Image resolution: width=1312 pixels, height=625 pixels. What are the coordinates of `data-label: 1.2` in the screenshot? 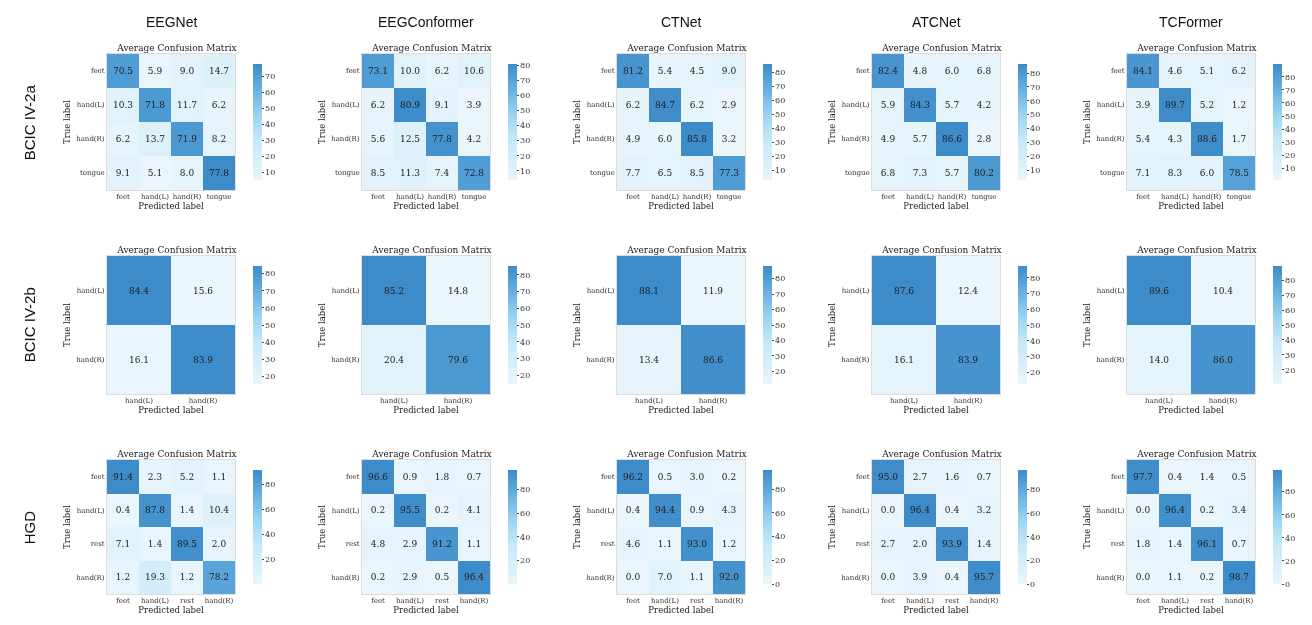 It's located at (729, 544).